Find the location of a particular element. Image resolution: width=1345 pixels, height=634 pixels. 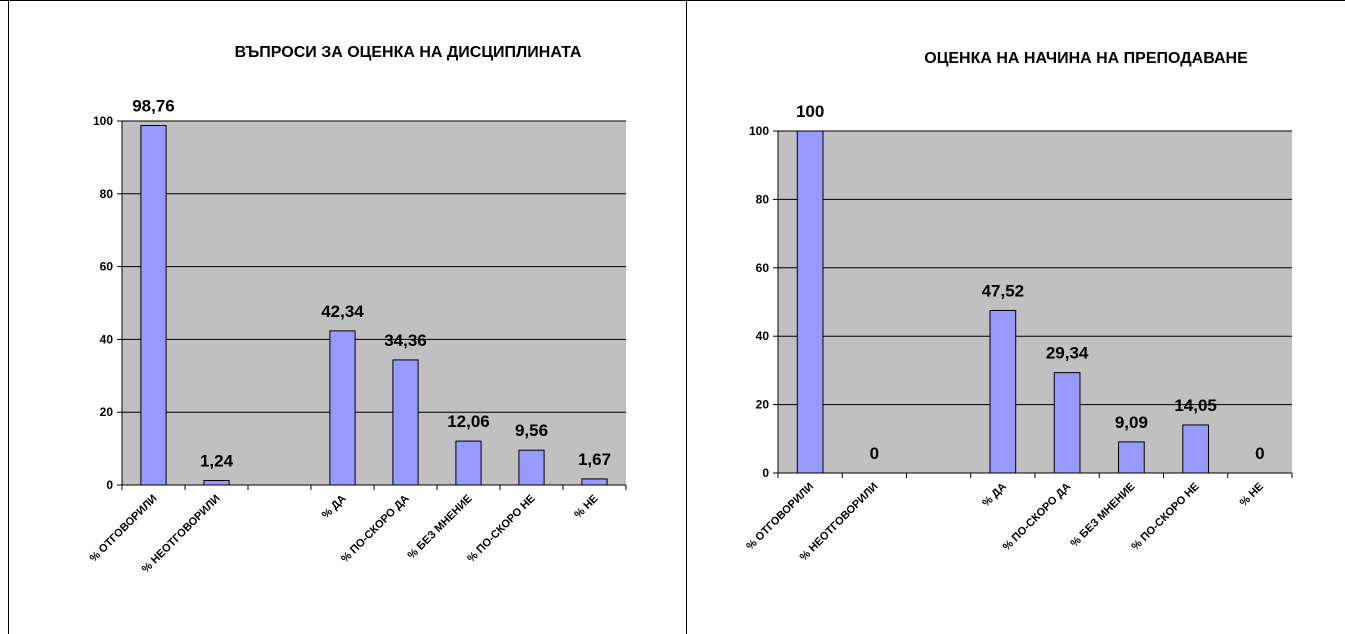

data-label: 1,67 is located at coordinates (594, 459).